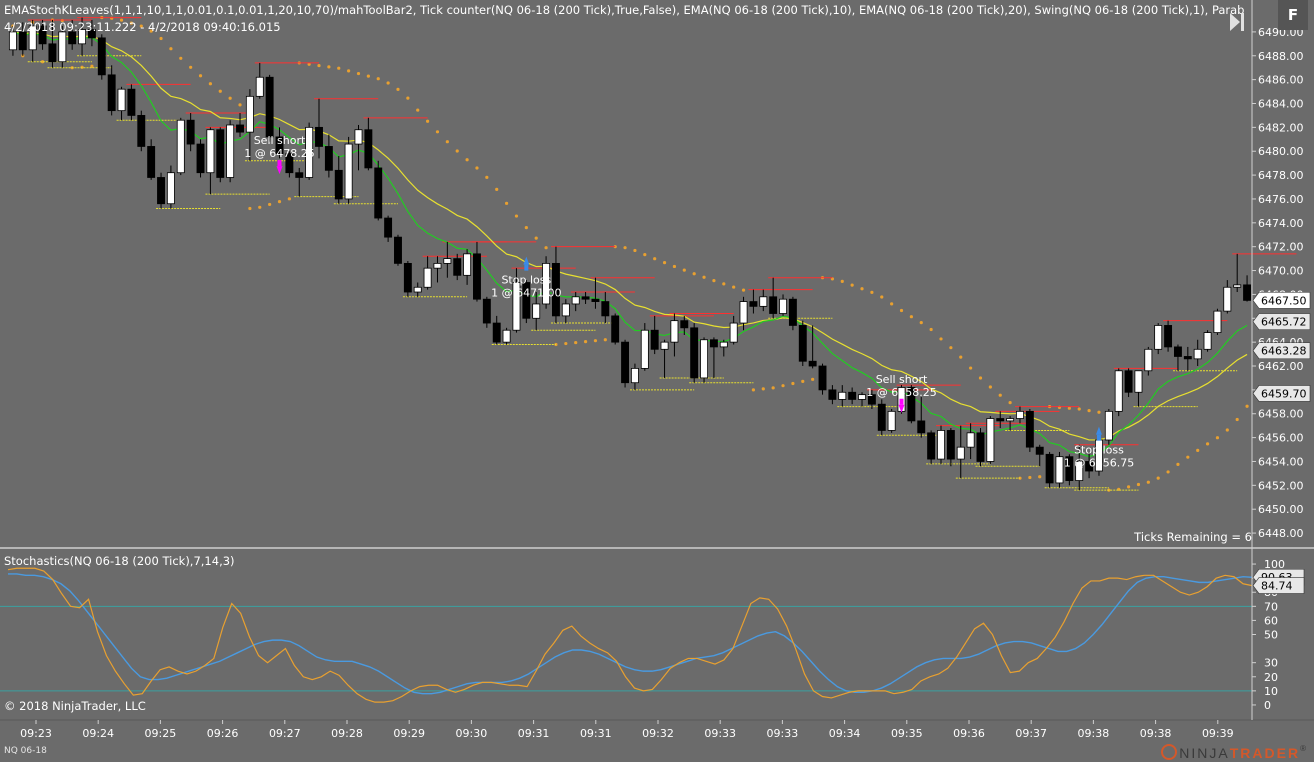 The image size is (1314, 762). What do you see at coordinates (1281, 461) in the screenshot?
I see `price-tick-label: 6454.00` at bounding box center [1281, 461].